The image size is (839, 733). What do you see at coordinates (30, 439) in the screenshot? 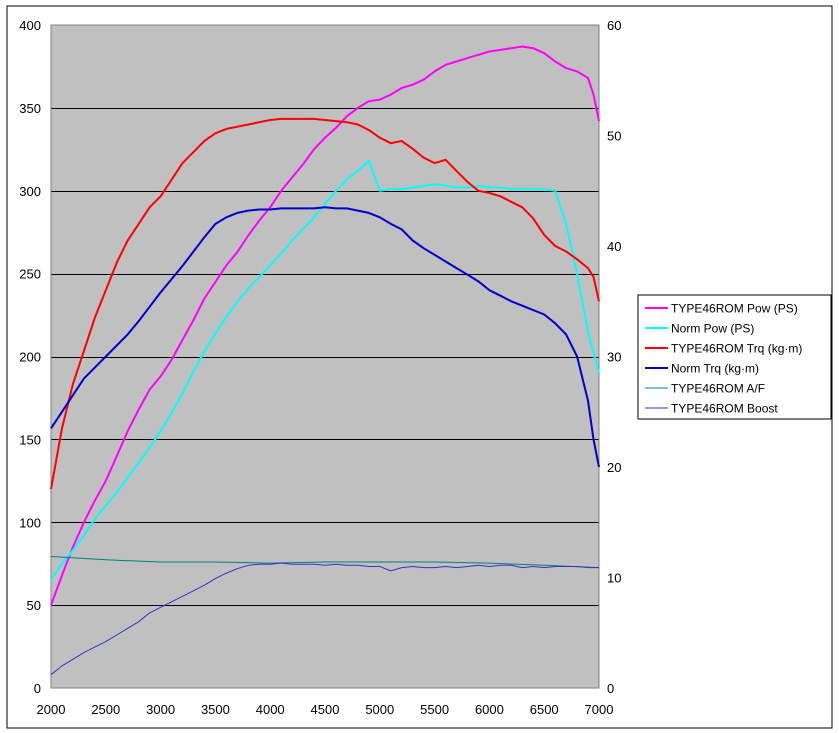
I see `y-tick-label-left: 150` at bounding box center [30, 439].